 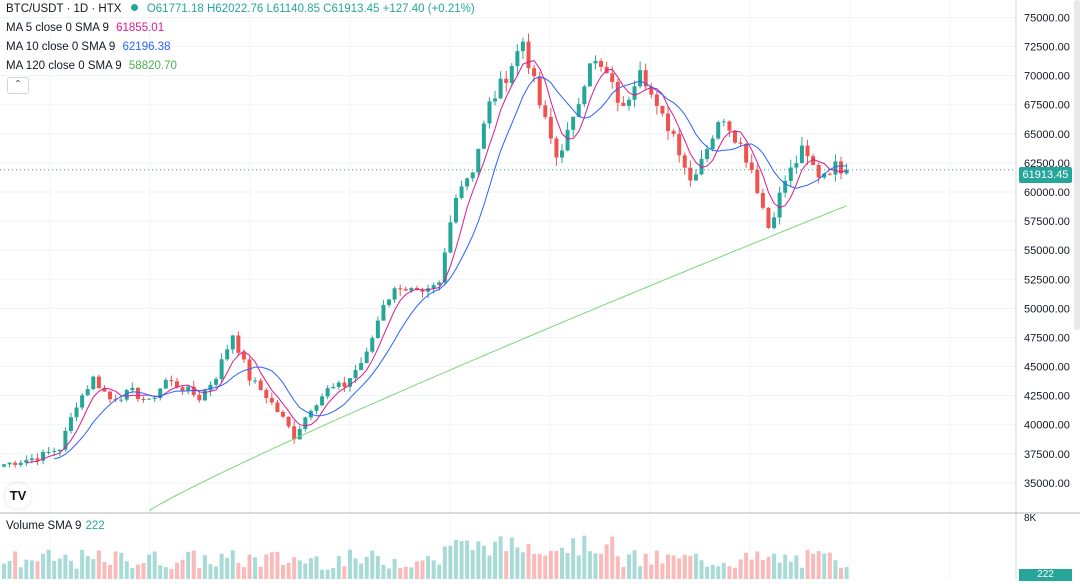 I want to click on volume-legend: Volume SMA 9 222, so click(x=55, y=526).